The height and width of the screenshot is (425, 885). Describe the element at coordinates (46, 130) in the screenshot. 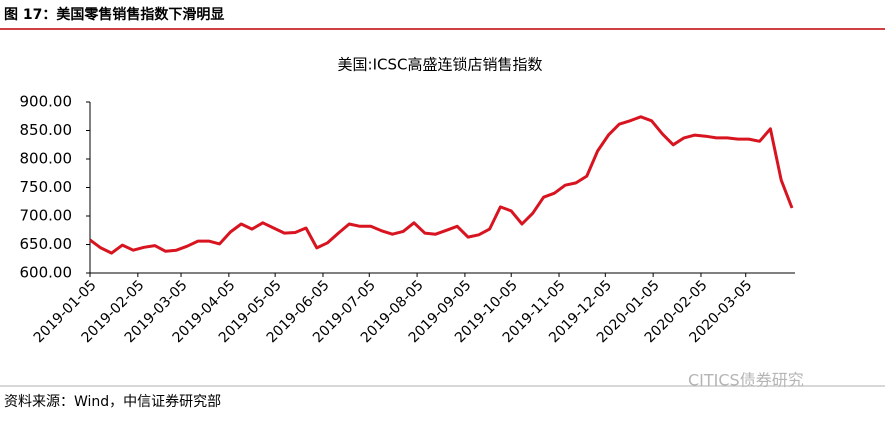

I see `y-tick-label: 850.00` at that location.